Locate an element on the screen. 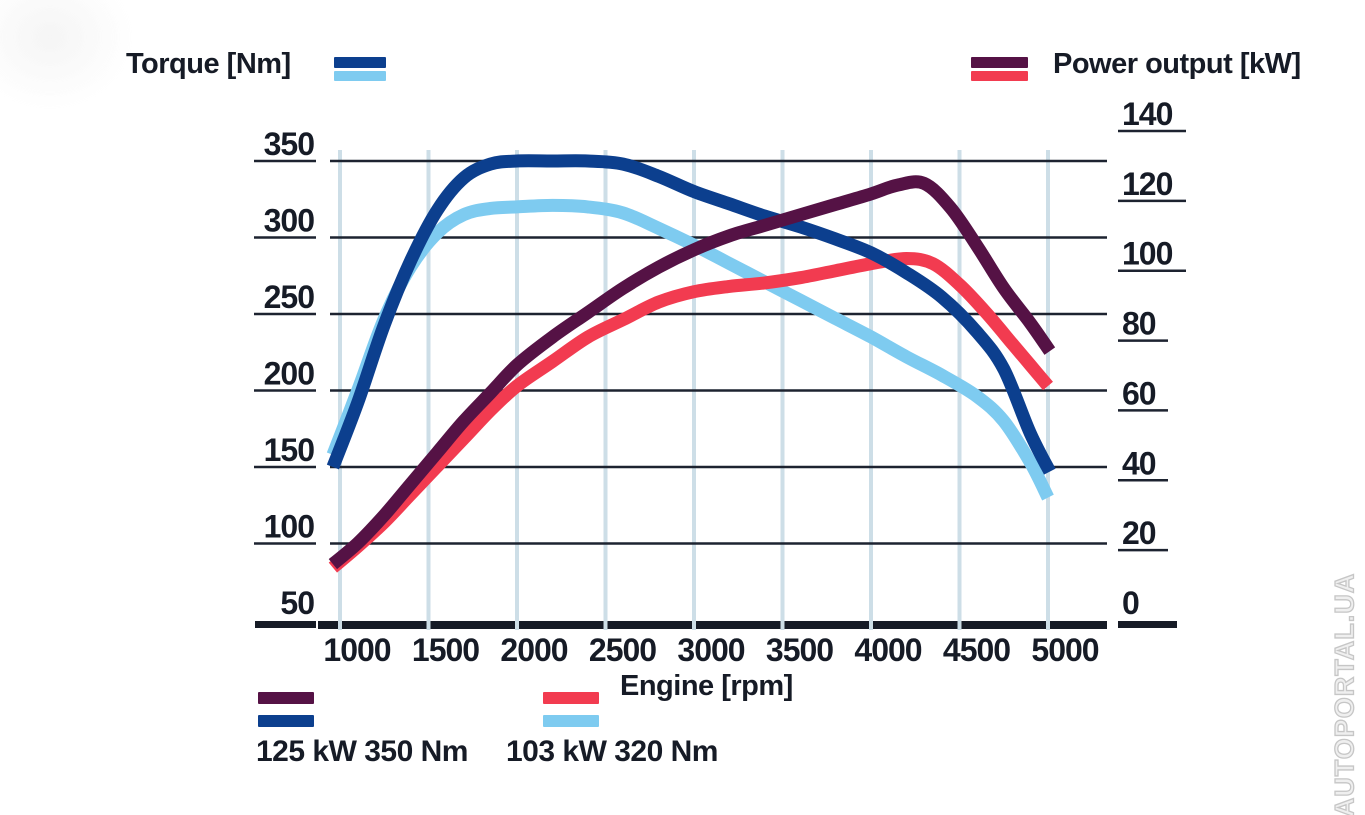  power-tick-label-60: 60 is located at coordinates (1139, 393).